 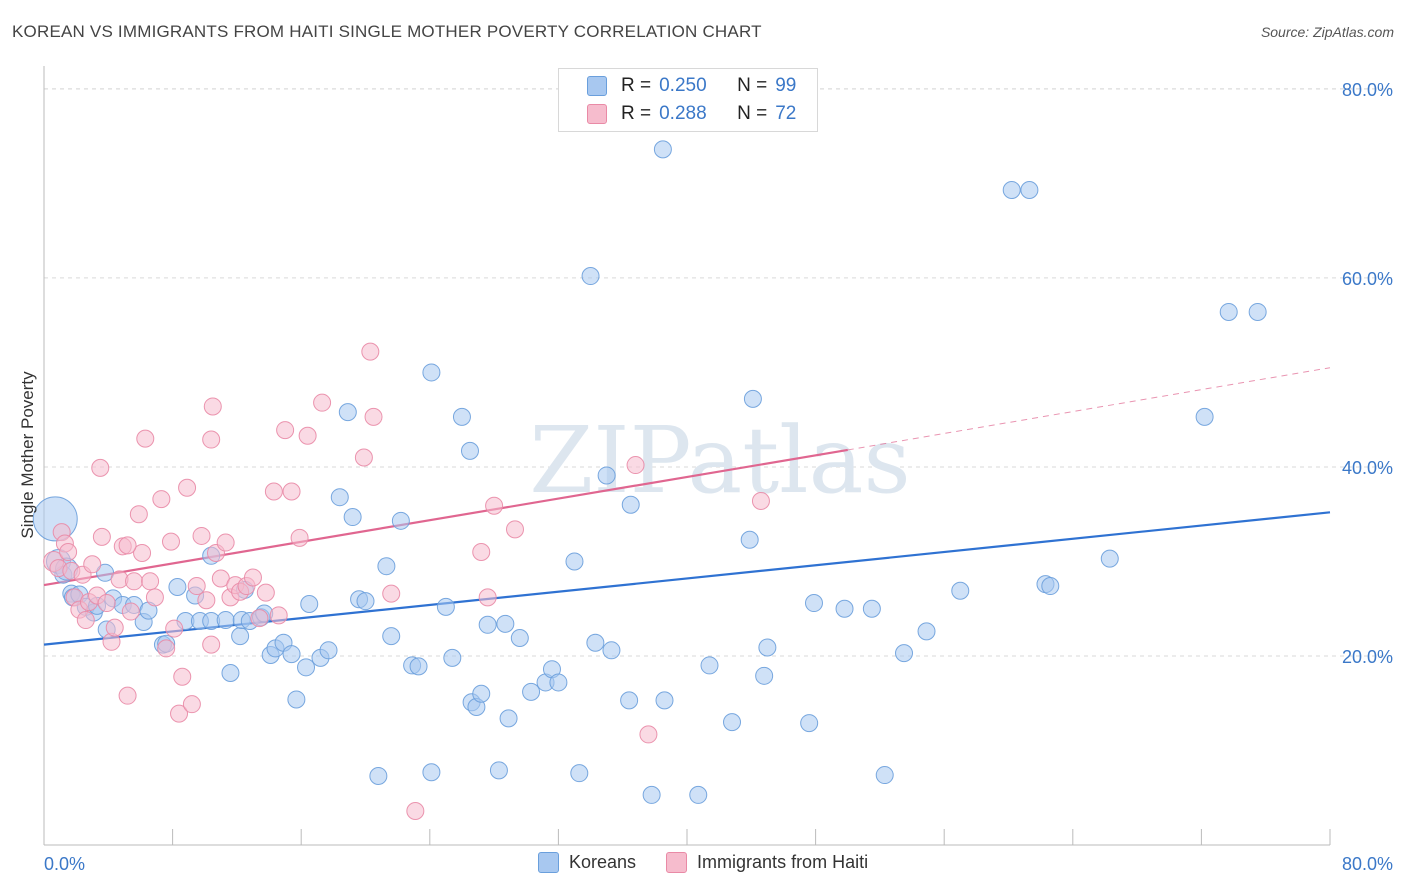 What do you see at coordinates (752, 85) in the screenshot?
I see `n-label: N =` at bounding box center [752, 85].